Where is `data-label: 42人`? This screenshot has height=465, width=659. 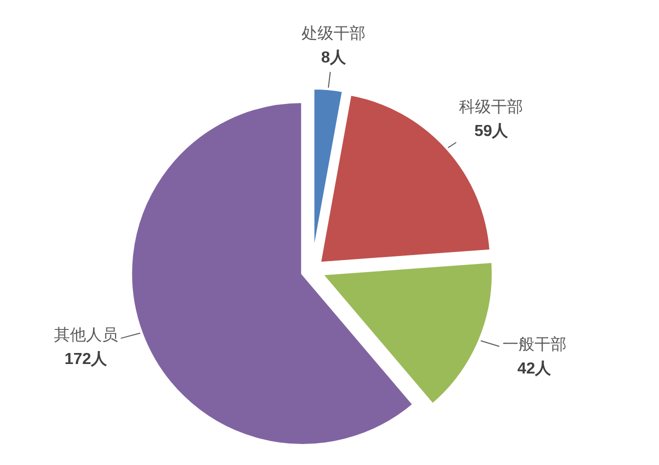 data-label: 42人 is located at coordinates (534, 368).